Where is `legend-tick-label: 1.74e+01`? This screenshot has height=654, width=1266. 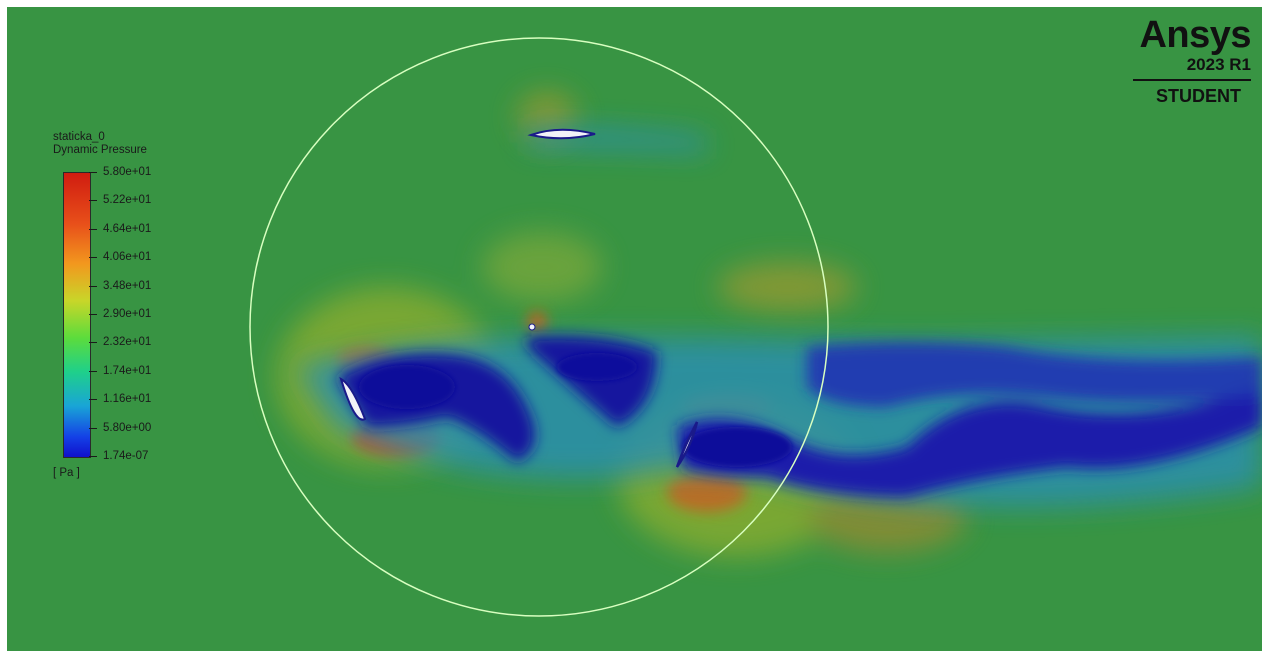
legend-tick-label: 1.74e+01 is located at coordinates (127, 370).